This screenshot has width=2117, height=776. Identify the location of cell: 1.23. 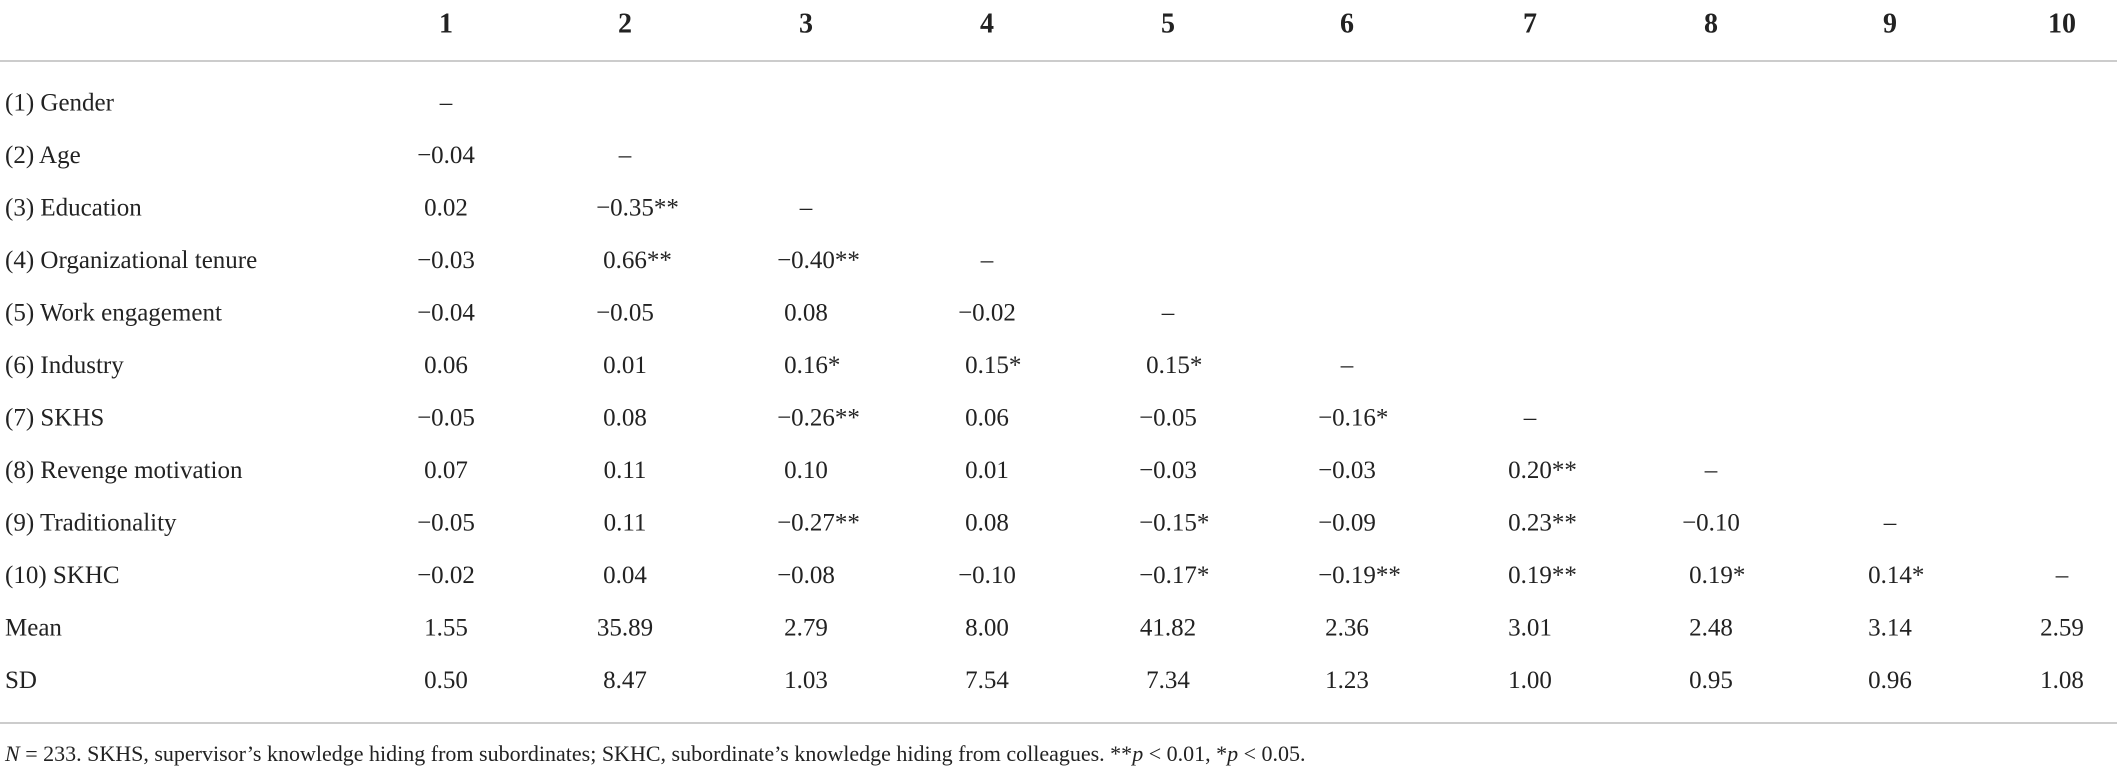
(1347, 680).